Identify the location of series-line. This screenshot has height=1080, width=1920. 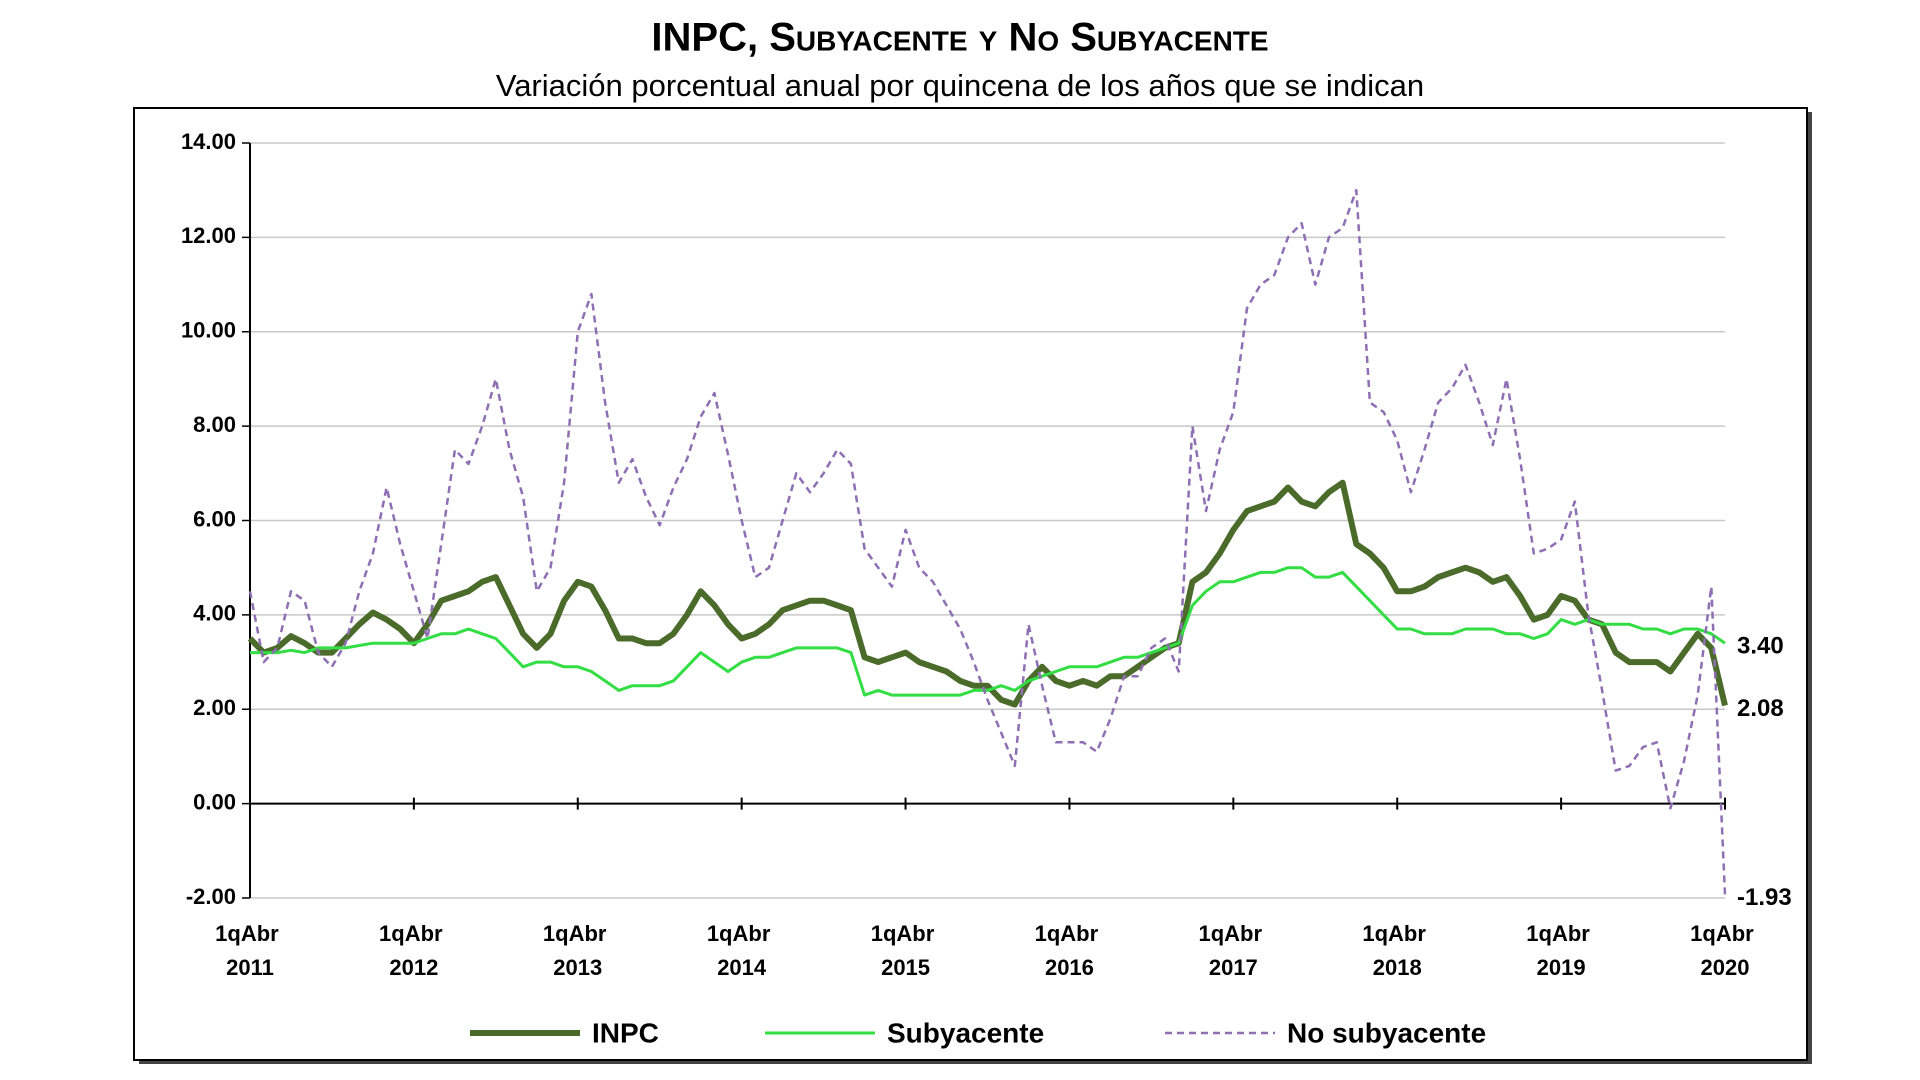
(988, 631).